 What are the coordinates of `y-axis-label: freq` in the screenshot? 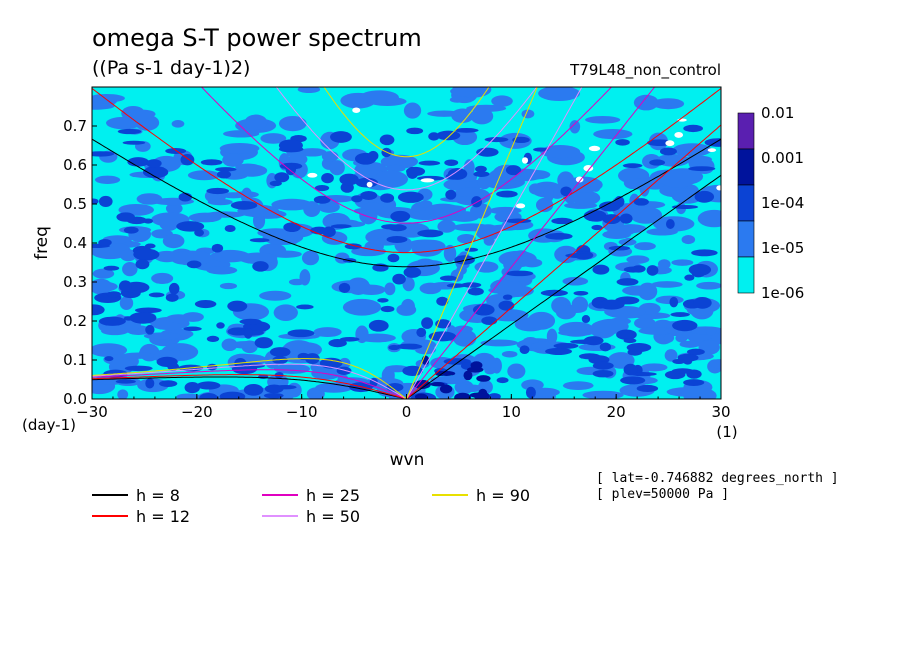 It's located at (42, 243).